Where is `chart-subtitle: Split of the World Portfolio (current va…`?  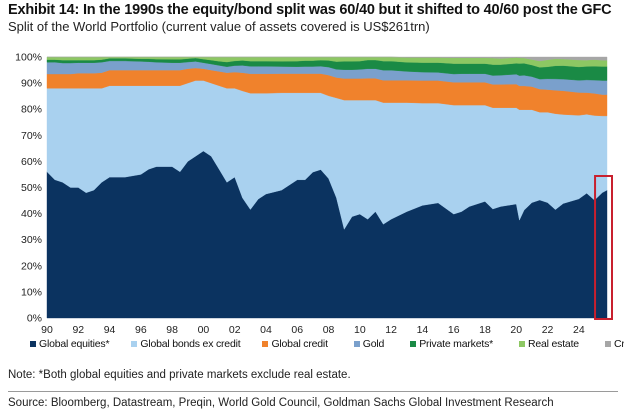 chart-subtitle: Split of the World Portfolio (current va… is located at coordinates (219, 26).